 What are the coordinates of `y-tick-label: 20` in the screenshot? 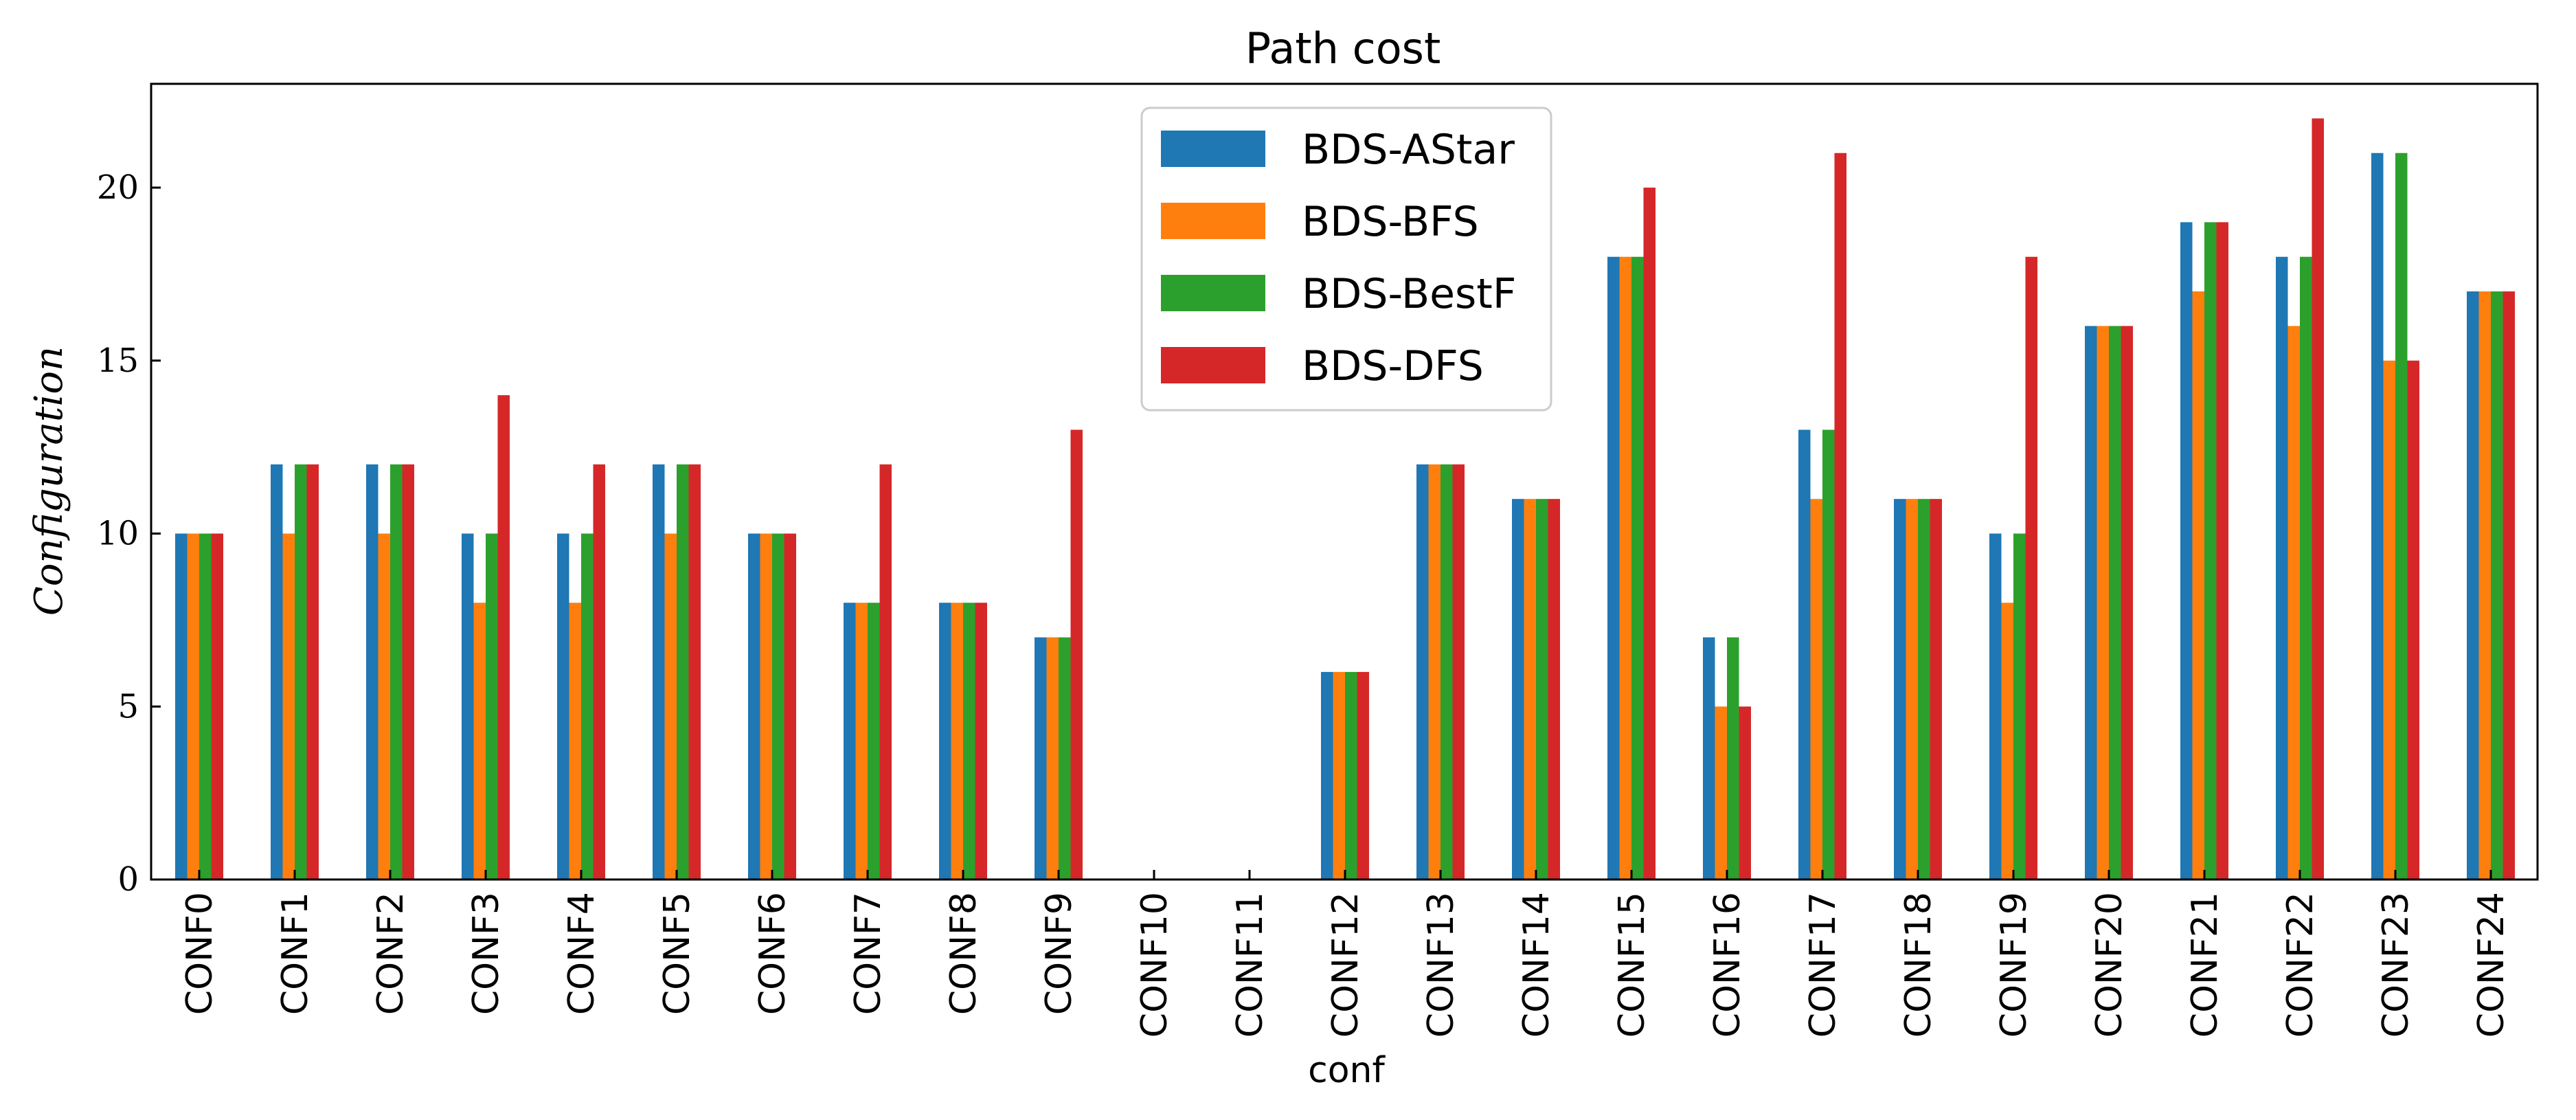 It's located at (118, 187).